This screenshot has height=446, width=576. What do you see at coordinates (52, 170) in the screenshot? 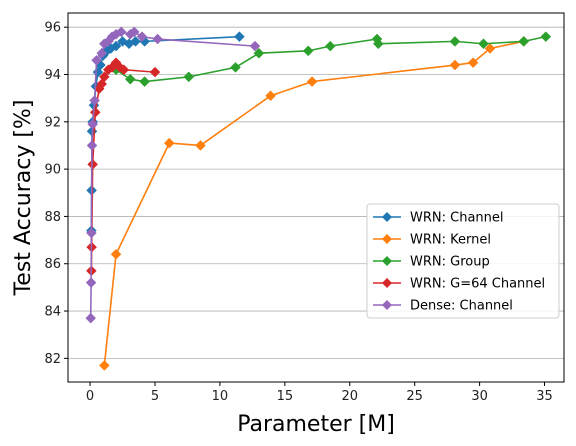
I see `y-tick-label: 90` at bounding box center [52, 170].